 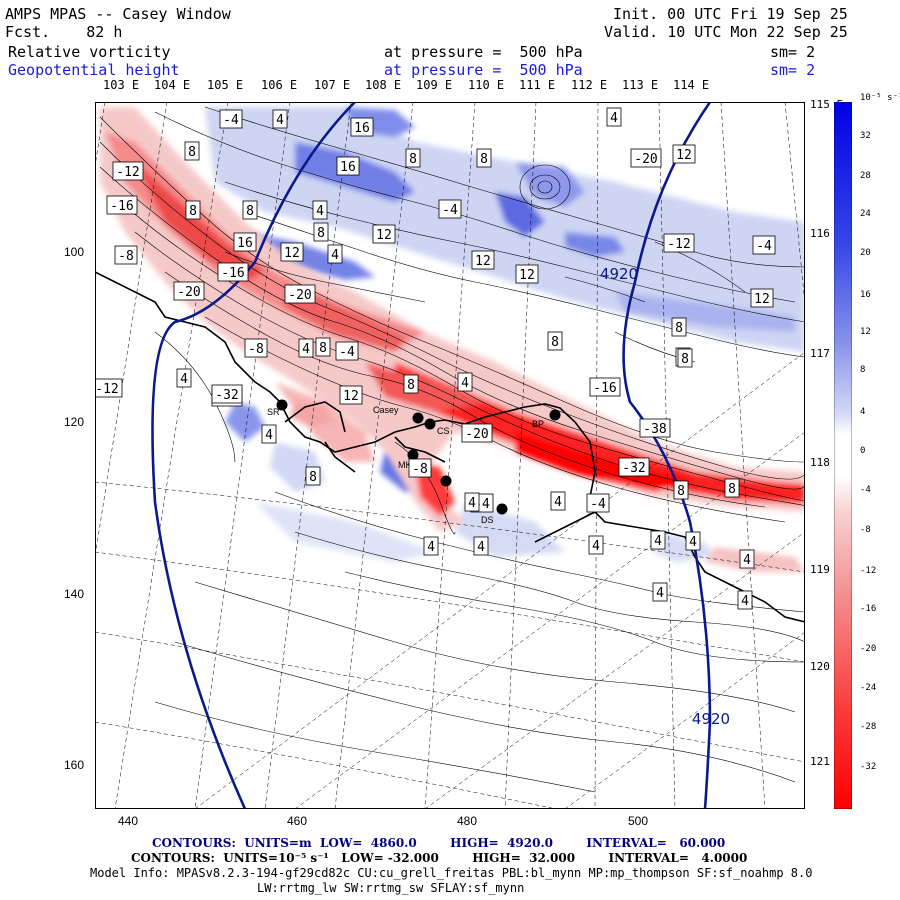 What do you see at coordinates (483, 70) in the screenshot?
I see `pressure-level-height: at pressure = 500 hPa` at bounding box center [483, 70].